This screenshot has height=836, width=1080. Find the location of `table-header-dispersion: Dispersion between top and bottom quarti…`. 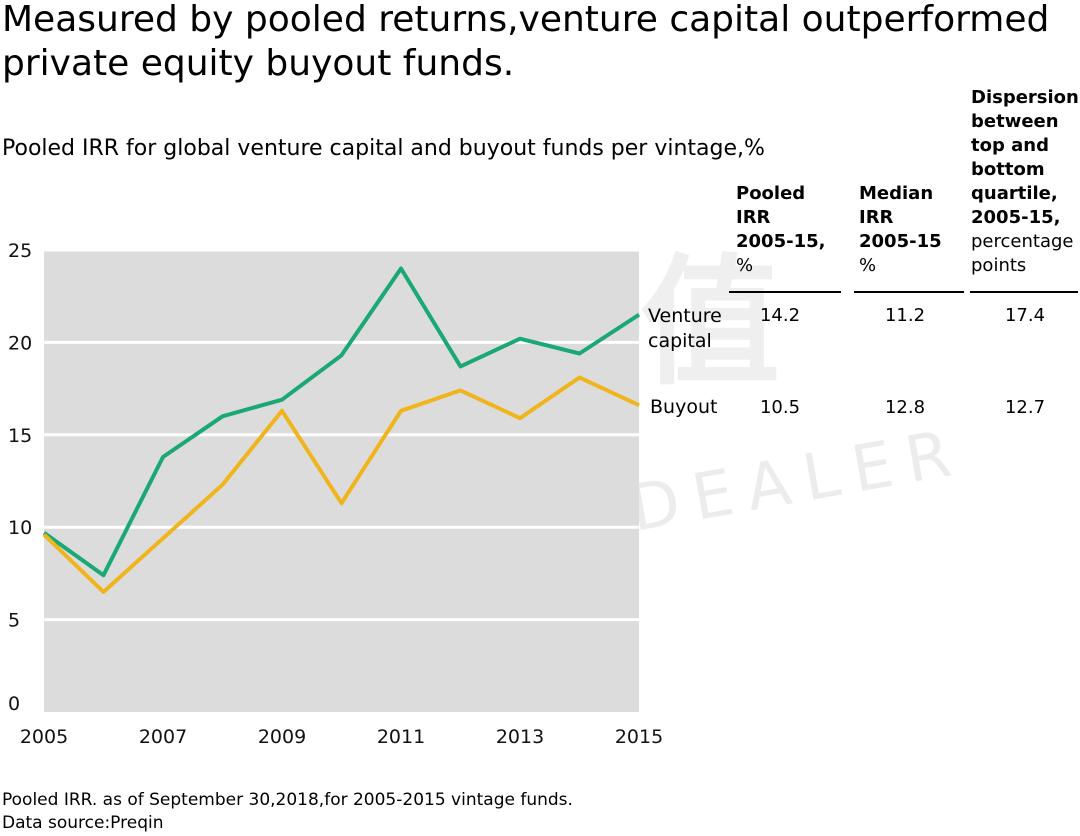

table-header-dispersion: Dispersion between top and bottom quarti… is located at coordinates (1025, 182).